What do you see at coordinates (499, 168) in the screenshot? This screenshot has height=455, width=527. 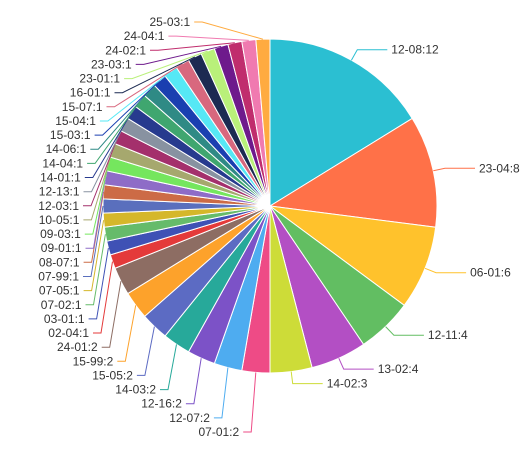 I see `pie-label-23-04: 23-04:8` at bounding box center [499, 168].